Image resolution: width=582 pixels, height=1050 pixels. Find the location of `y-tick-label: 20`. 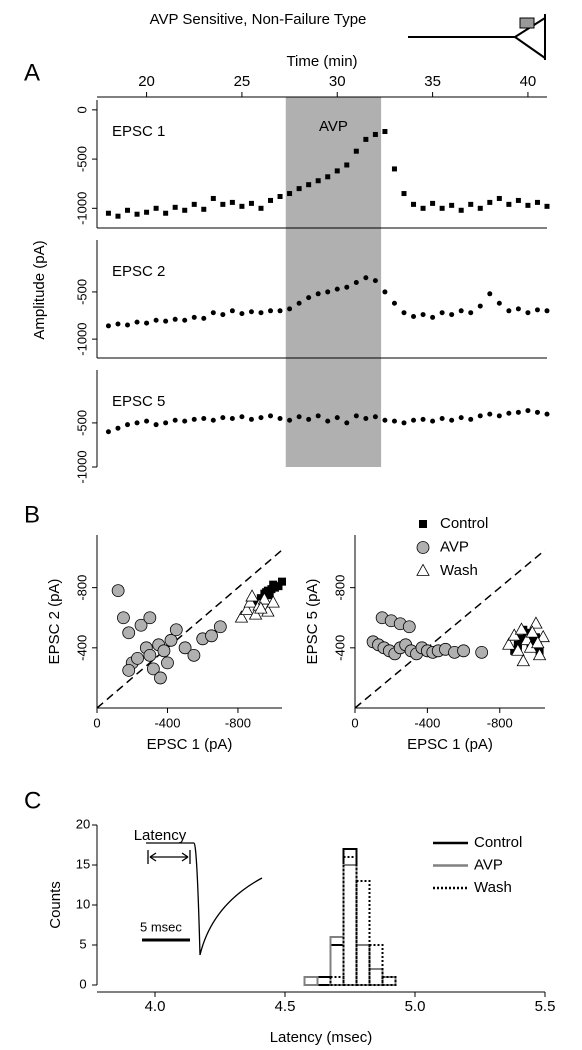

y-tick-label: 20 is located at coordinates (83, 823).